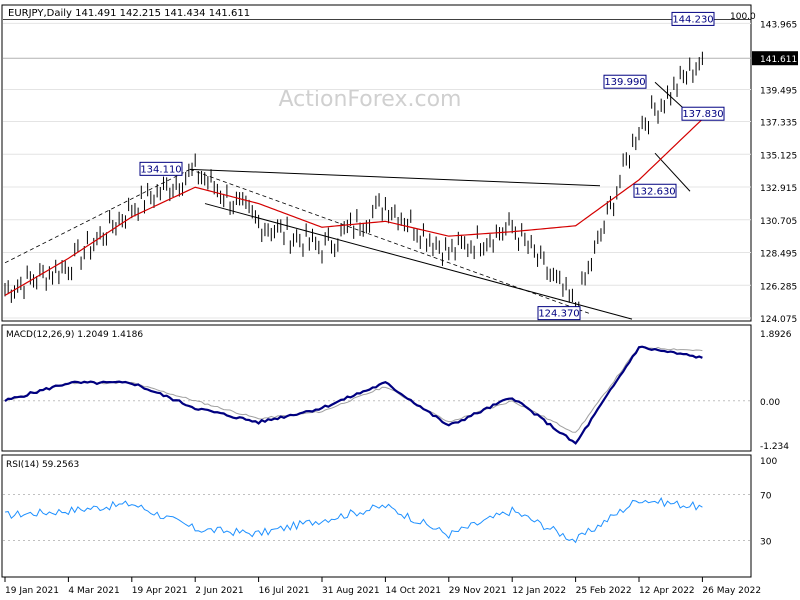 This screenshot has width=800, height=600. I want to click on x-tick-label: 12 Jan 2022, so click(539, 591).